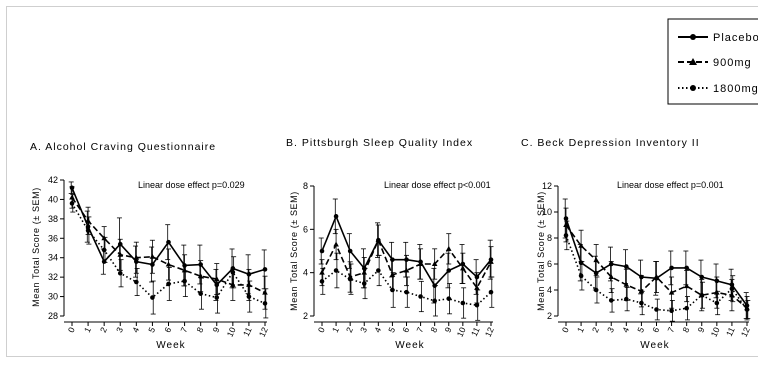 The image size is (758, 372). Describe the element at coordinates (657, 271) in the screenshot. I see `panel-c-series-1800mg` at that location.